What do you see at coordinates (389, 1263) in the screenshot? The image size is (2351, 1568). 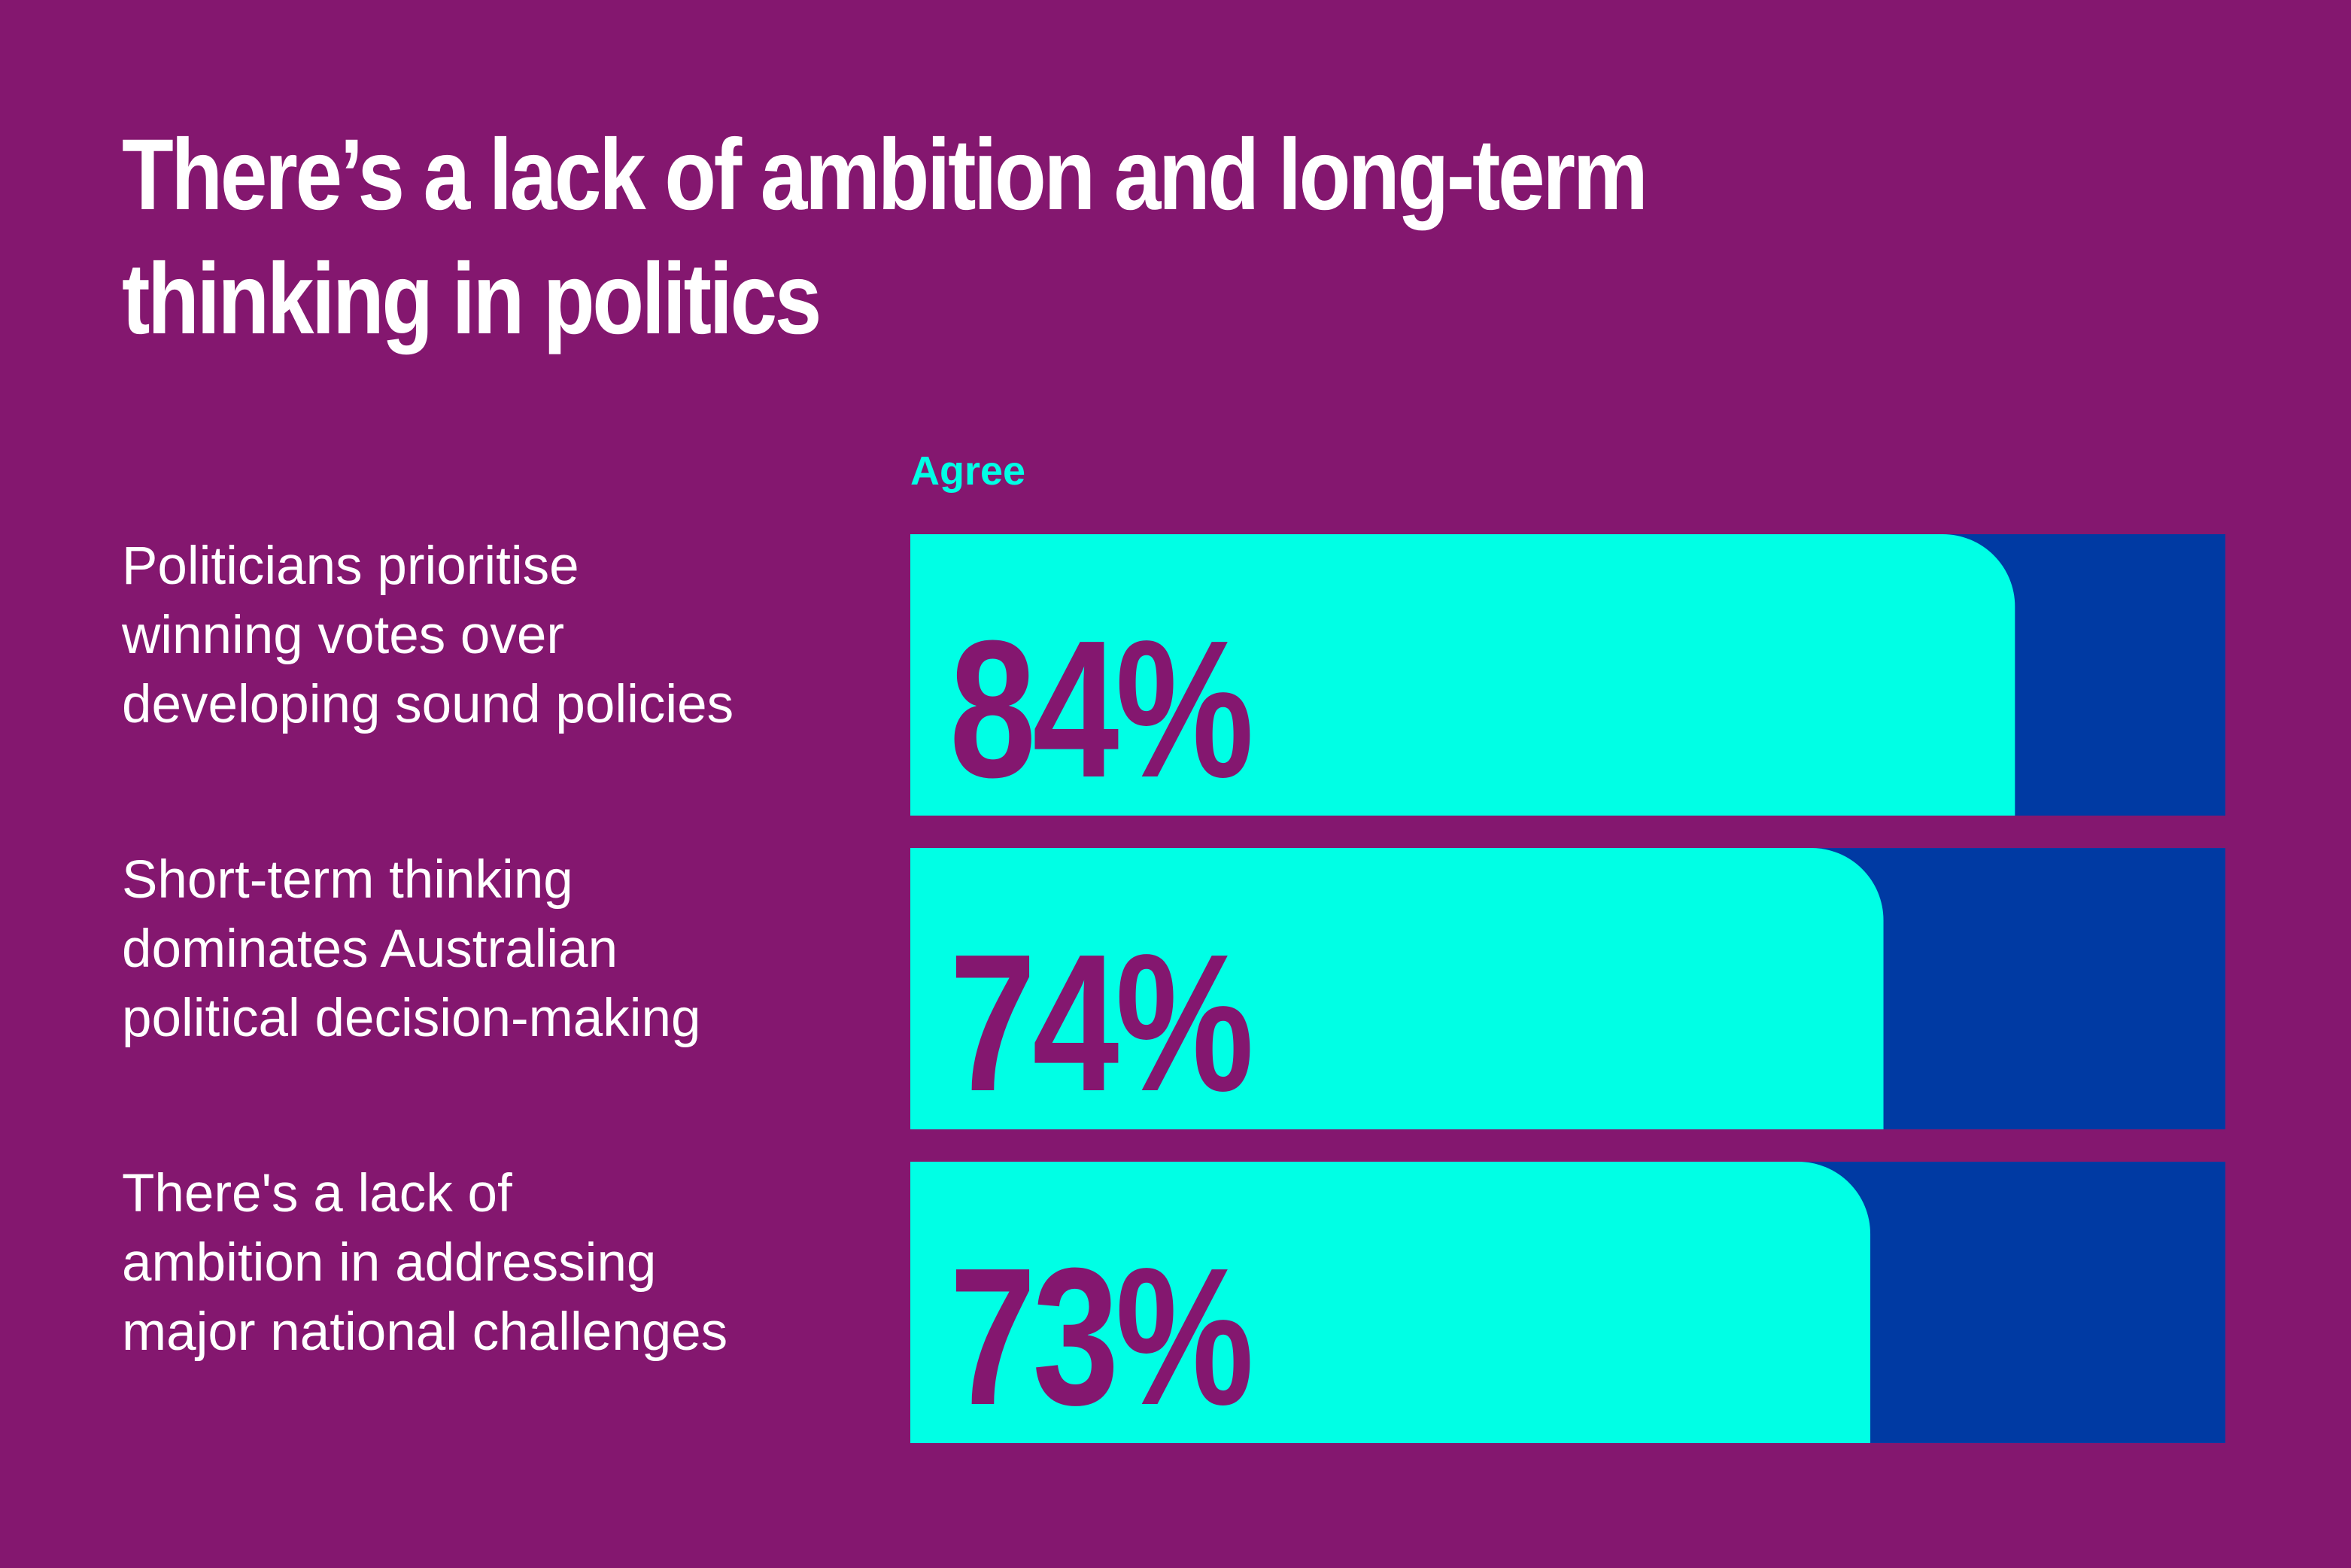 I see `category-label-line: ambition in addressing` at bounding box center [389, 1263].